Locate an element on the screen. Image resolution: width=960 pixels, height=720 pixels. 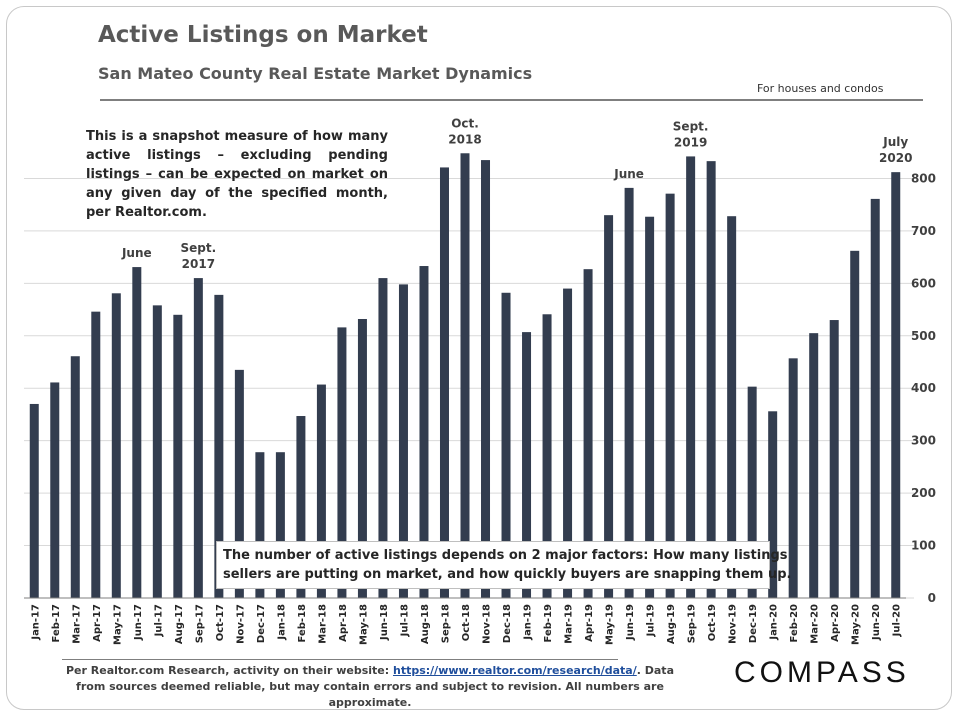
x-tick-label: Aug-17 is located at coordinates (179, 624).